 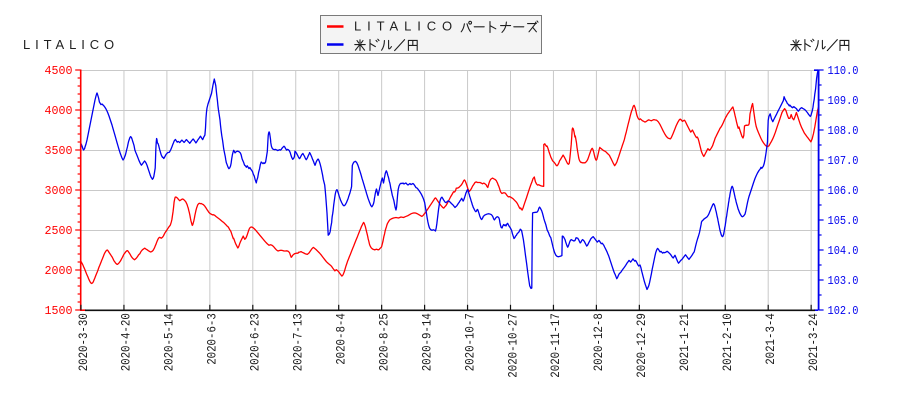 What do you see at coordinates (843, 221) in the screenshot?
I see `svg-text: 105.0` at bounding box center [843, 221].